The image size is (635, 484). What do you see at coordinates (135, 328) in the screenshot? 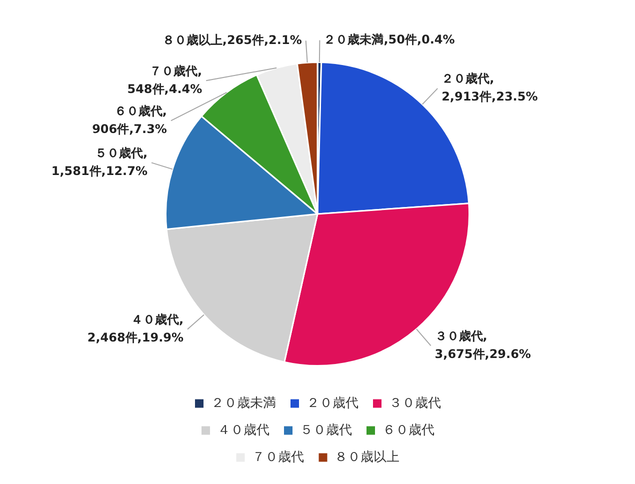
I see `data-label: ４０歳代, 2,468件,19.9%` at bounding box center [135, 328].